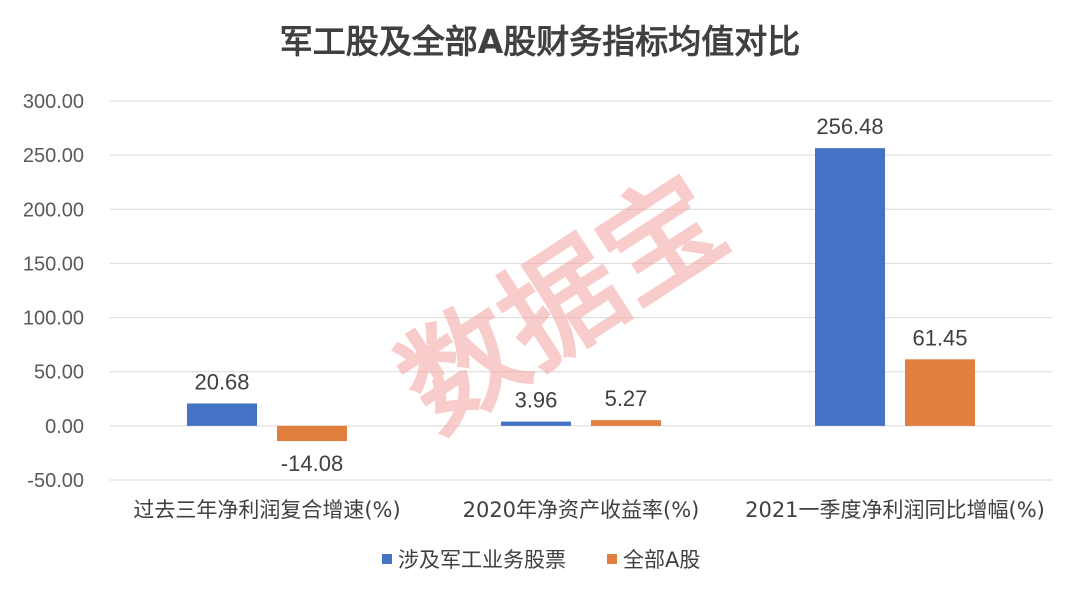 Image resolution: width=1080 pixels, height=594 pixels. I want to click on category-label: 过去三年净利润复合增速(%), so click(266, 510).